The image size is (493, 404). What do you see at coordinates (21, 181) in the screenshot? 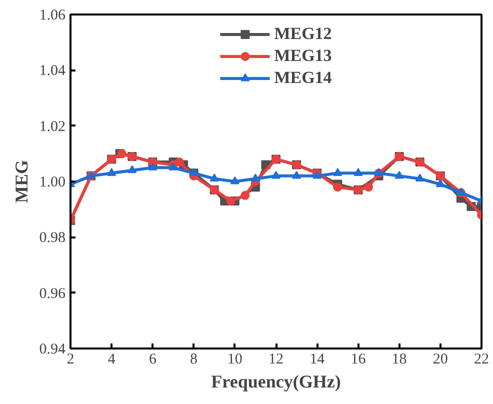
I see `y-axis-title: MEG` at bounding box center [21, 181].